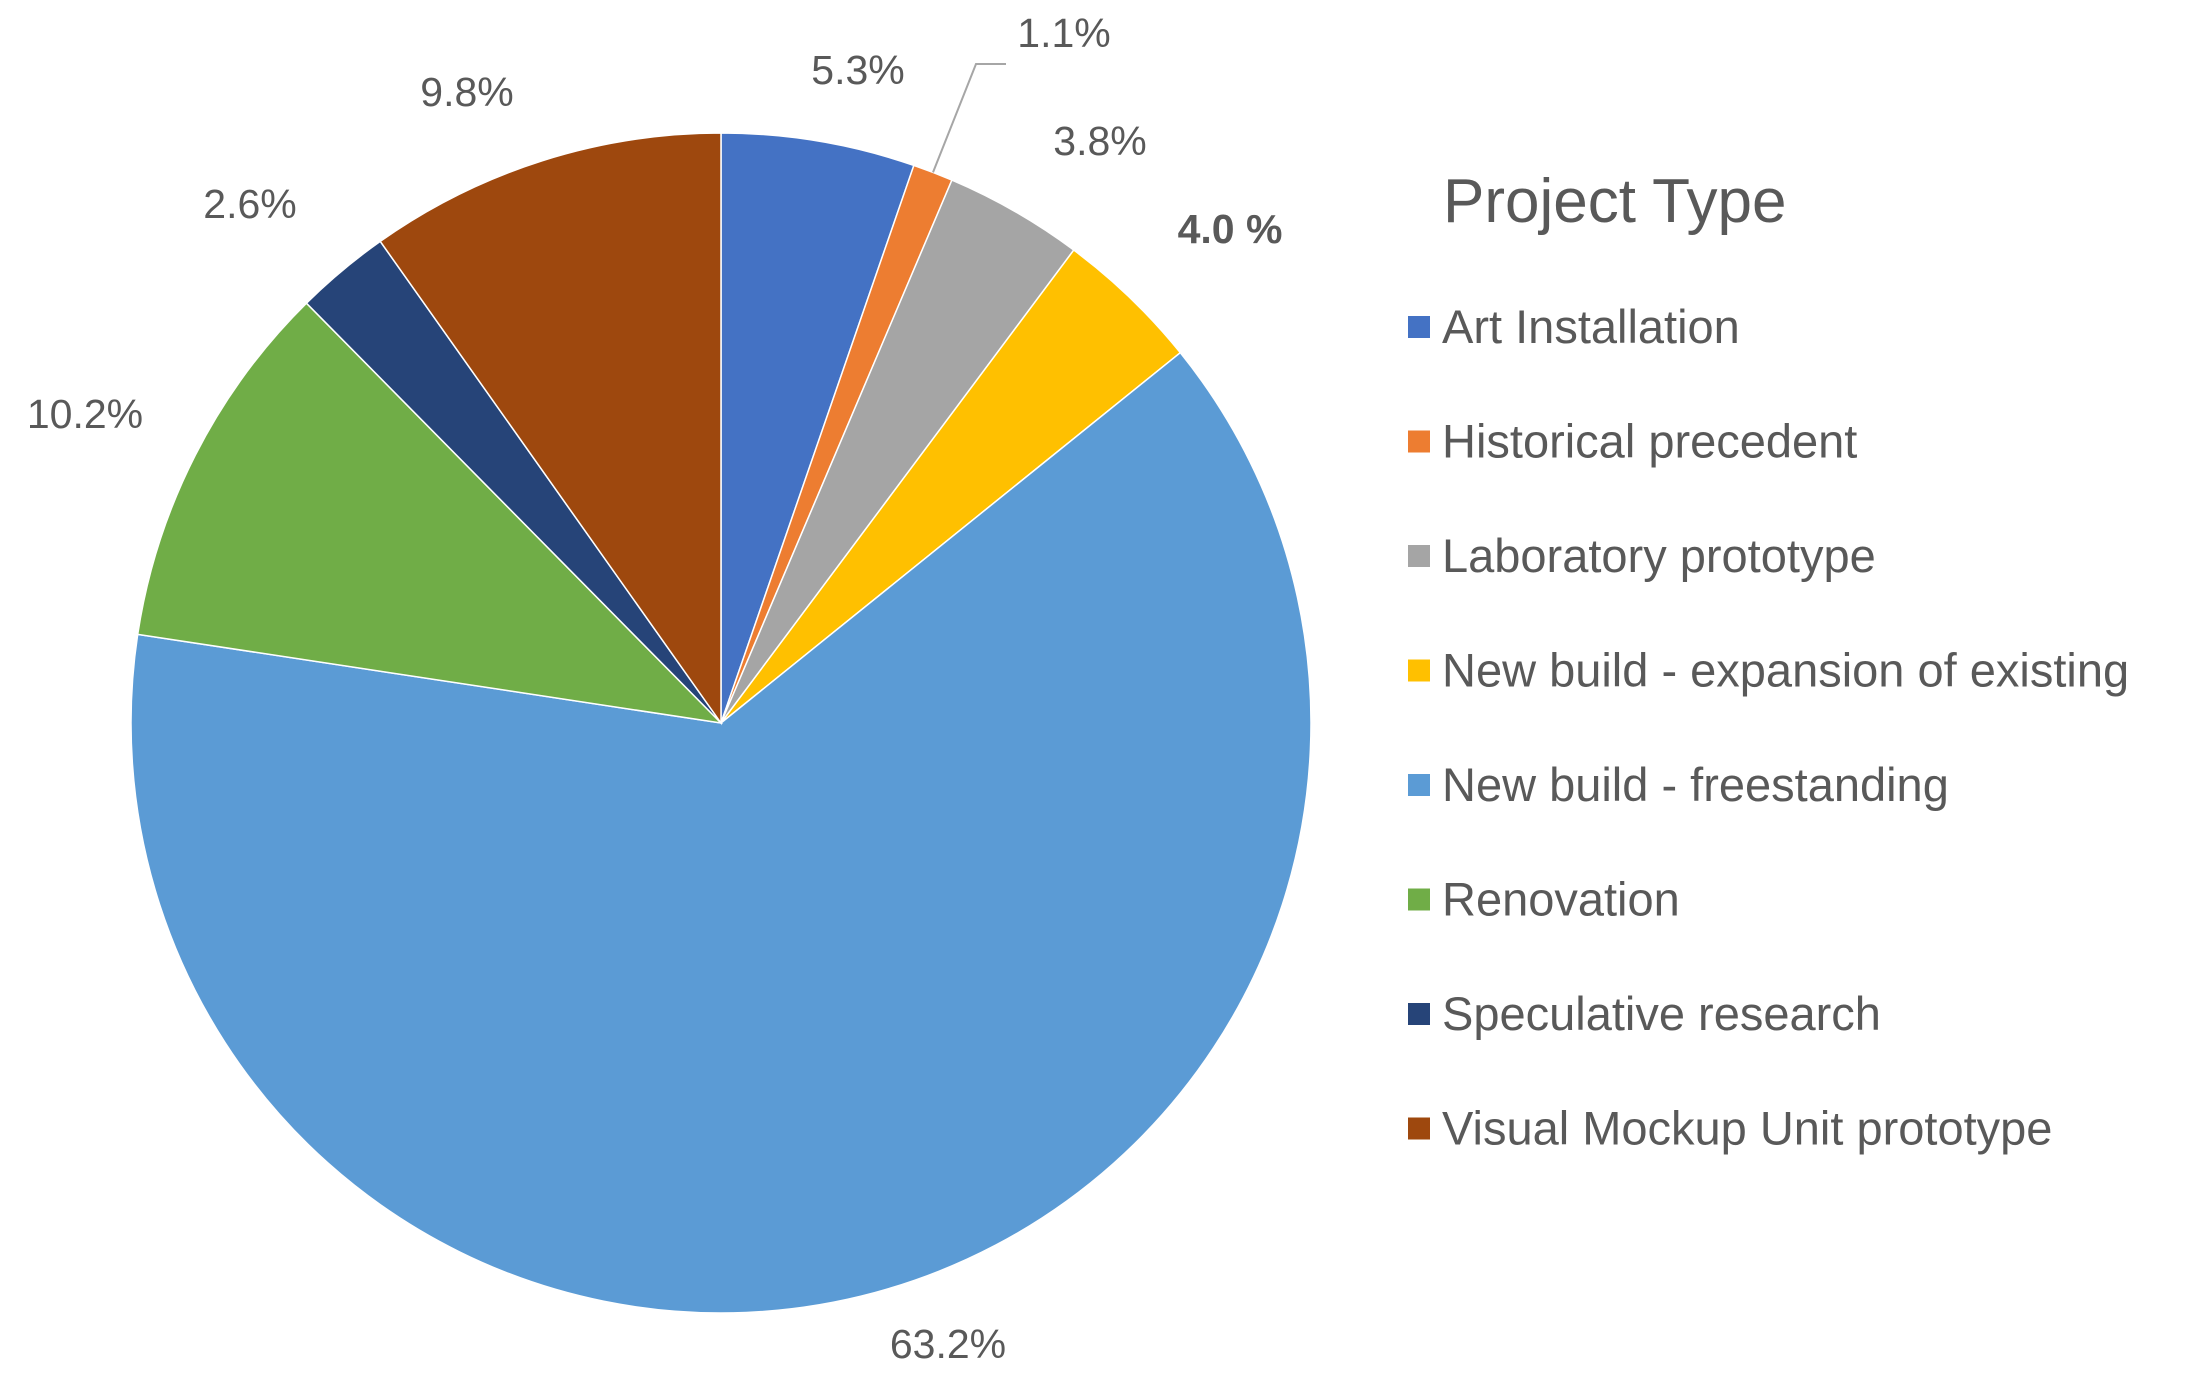 Image resolution: width=2204 pixels, height=1393 pixels. Describe the element at coordinates (1063, 33) in the screenshot. I see `data-label-historical-precedent: 1.1%` at that location.